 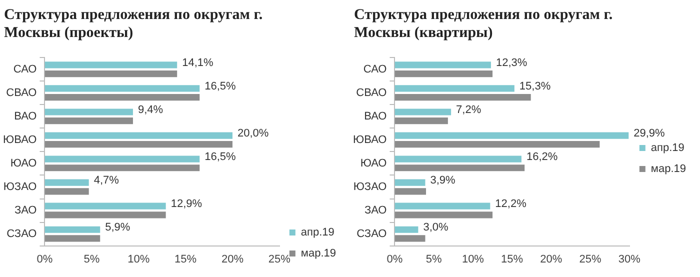 I want to click on data-label: 20,0%, so click(x=253, y=134).